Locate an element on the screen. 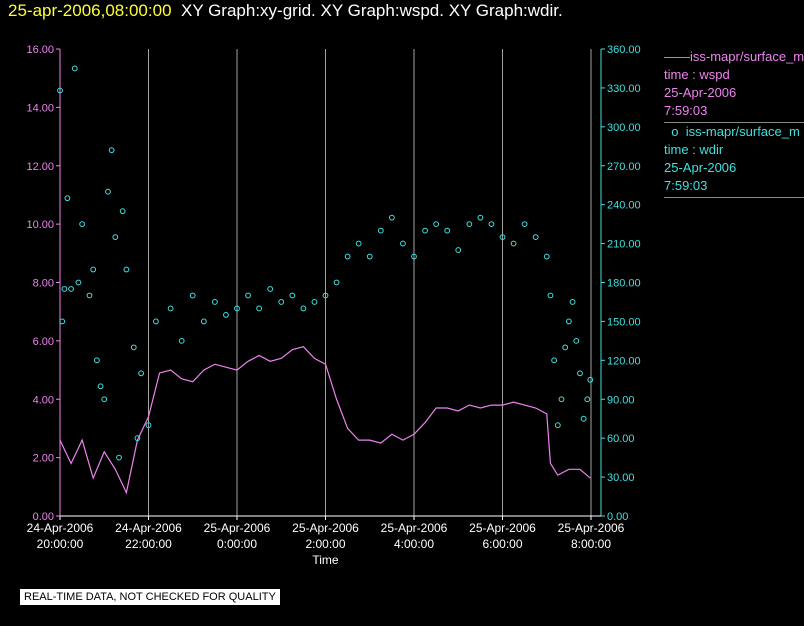 This screenshot has width=804, height=626. legend-wdir-line2: 25-Apr-2006 is located at coordinates (700, 167).